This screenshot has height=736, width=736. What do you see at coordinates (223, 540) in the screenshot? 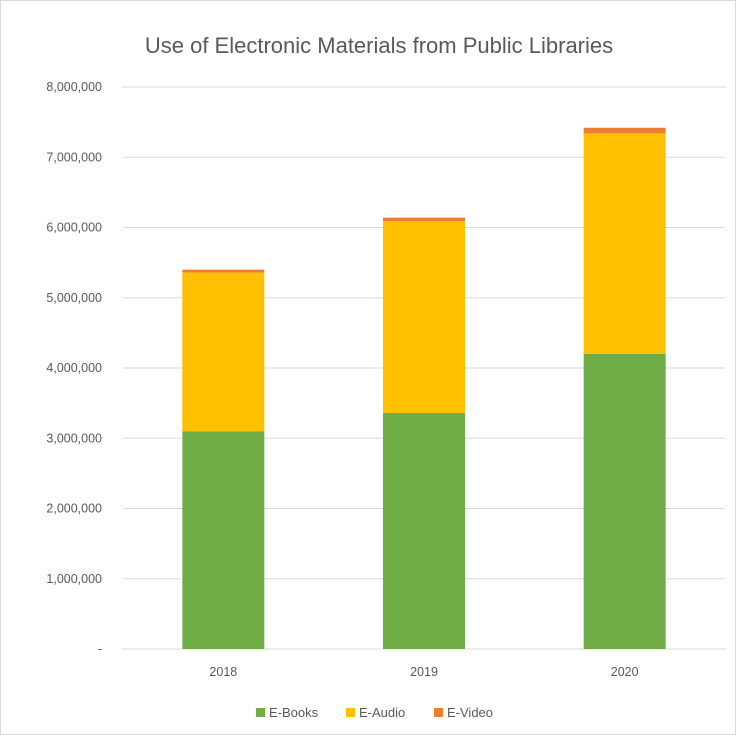
I see `bar-e-books-2018` at bounding box center [223, 540].